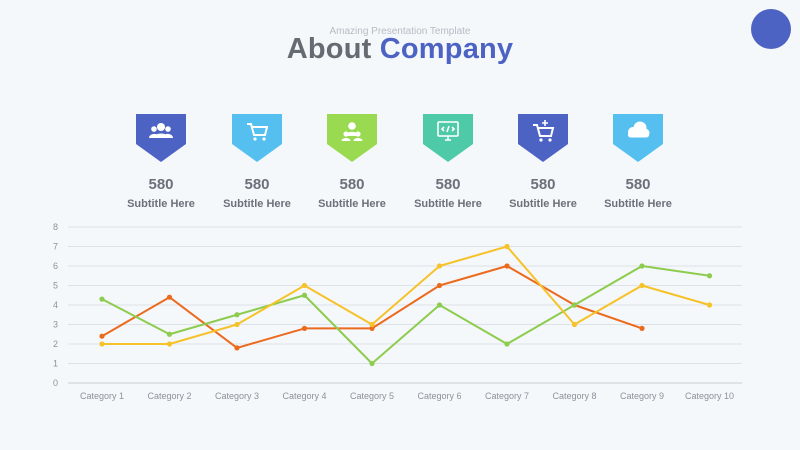  What do you see at coordinates (639, 129) in the screenshot?
I see `cloud-icon` at bounding box center [639, 129].